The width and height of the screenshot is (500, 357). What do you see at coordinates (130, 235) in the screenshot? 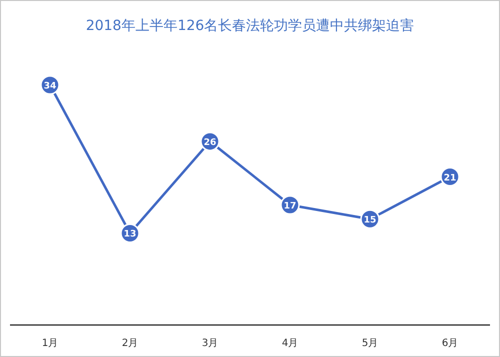
I see `data-label: 13` at bounding box center [130, 235].